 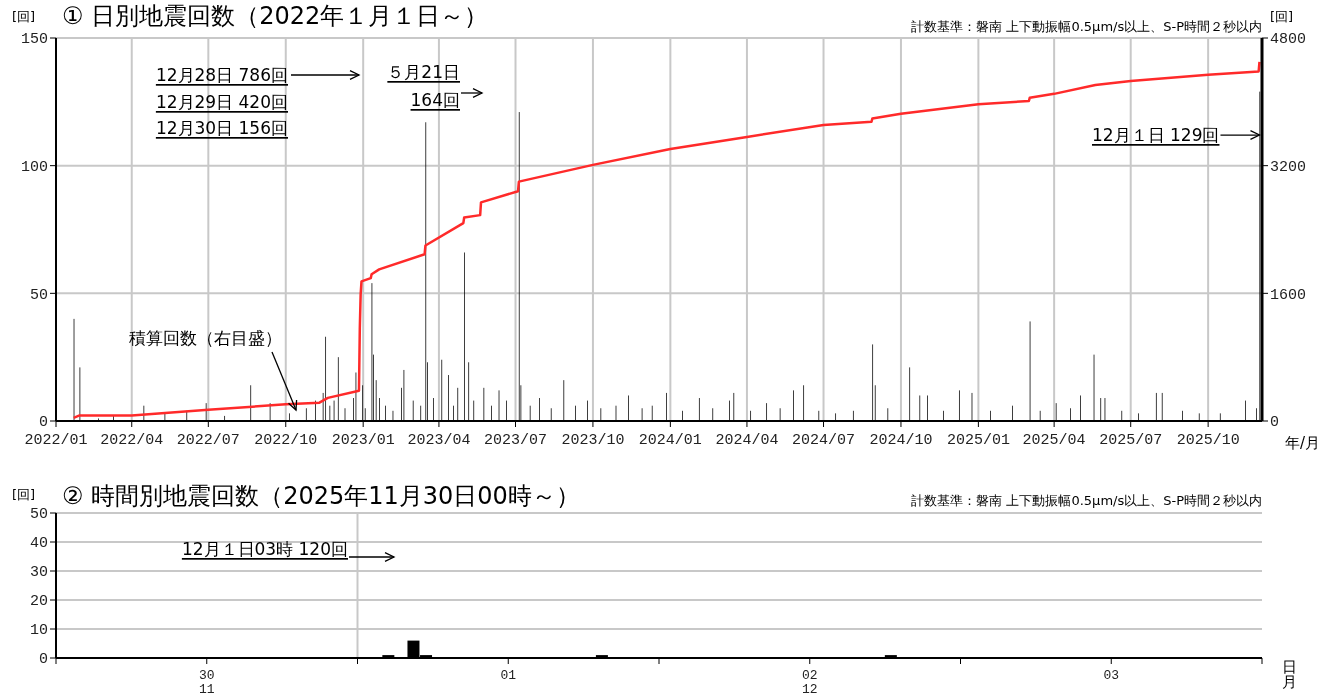 I want to click on y-tick-label: 20, so click(x=38, y=602).